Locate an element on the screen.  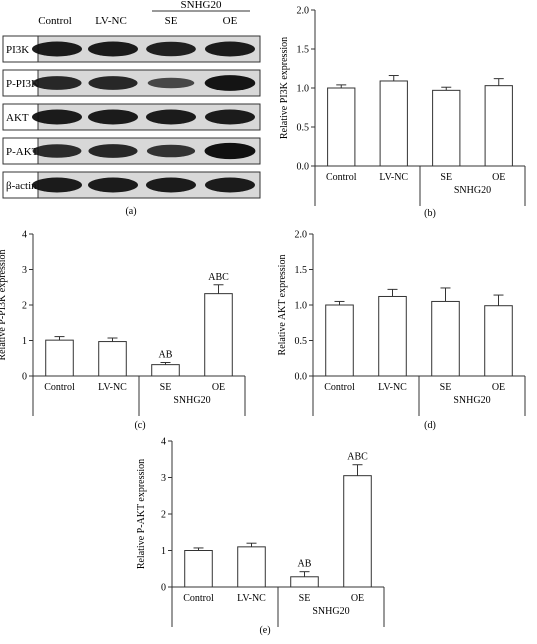
y-axis-title: Relative P-PI3K expression is located at coordinates (4, 304).